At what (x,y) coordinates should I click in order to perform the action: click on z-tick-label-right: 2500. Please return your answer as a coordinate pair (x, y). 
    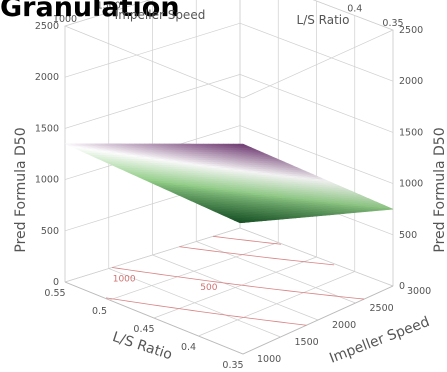
    Looking at the image, I should click on (411, 30).